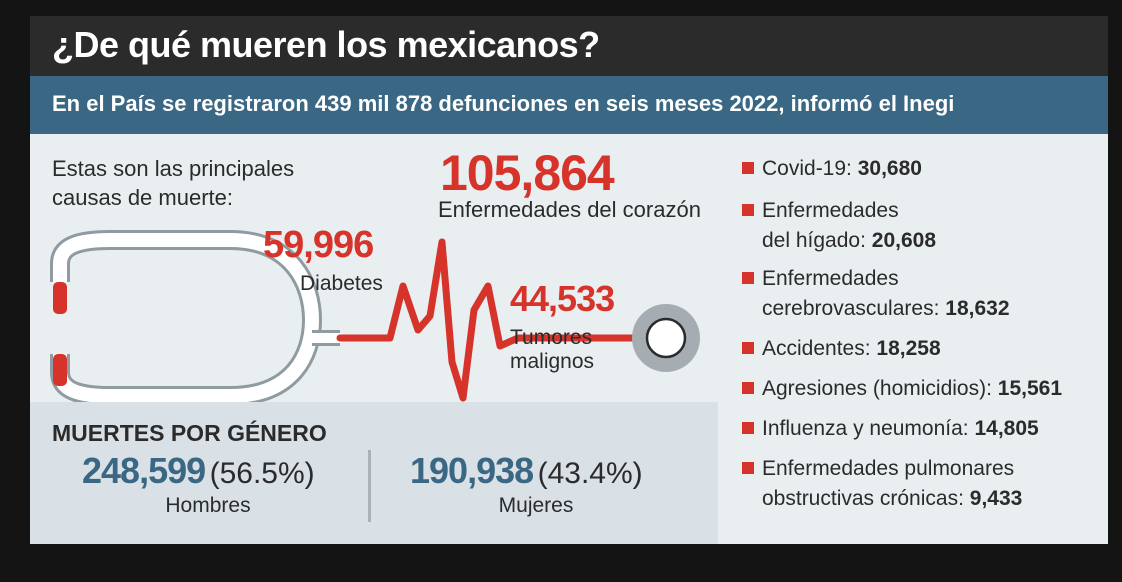 The width and height of the screenshot is (1122, 582). Describe the element at coordinates (888, 468) in the screenshot. I see `cause-name-line-1: Enfermedades pulmonares` at that location.